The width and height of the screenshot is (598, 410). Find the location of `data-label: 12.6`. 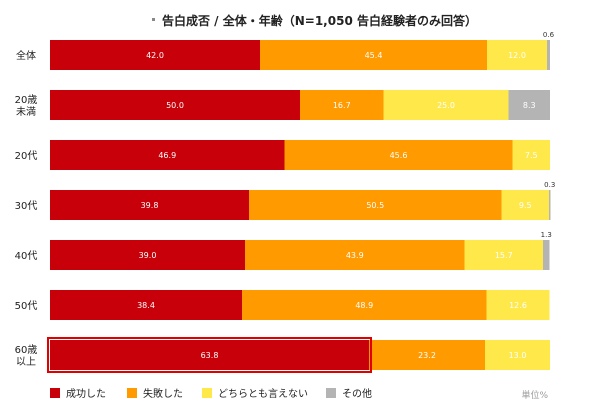

data-label: 12.6 is located at coordinates (518, 305).